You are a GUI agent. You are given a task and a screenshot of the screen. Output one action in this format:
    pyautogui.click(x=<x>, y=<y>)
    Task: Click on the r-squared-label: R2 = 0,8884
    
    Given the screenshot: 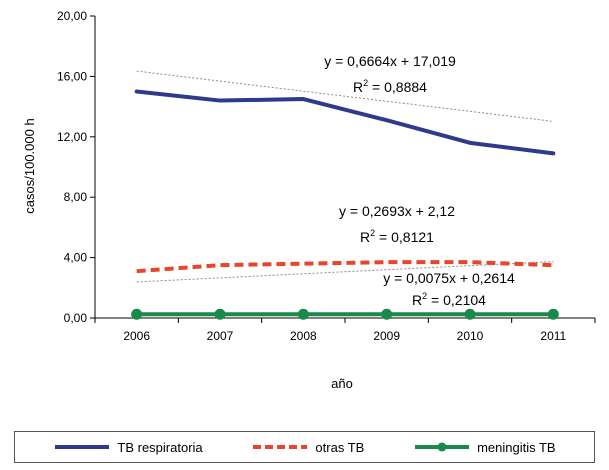 What is the action you would take?
    pyautogui.click(x=390, y=86)
    